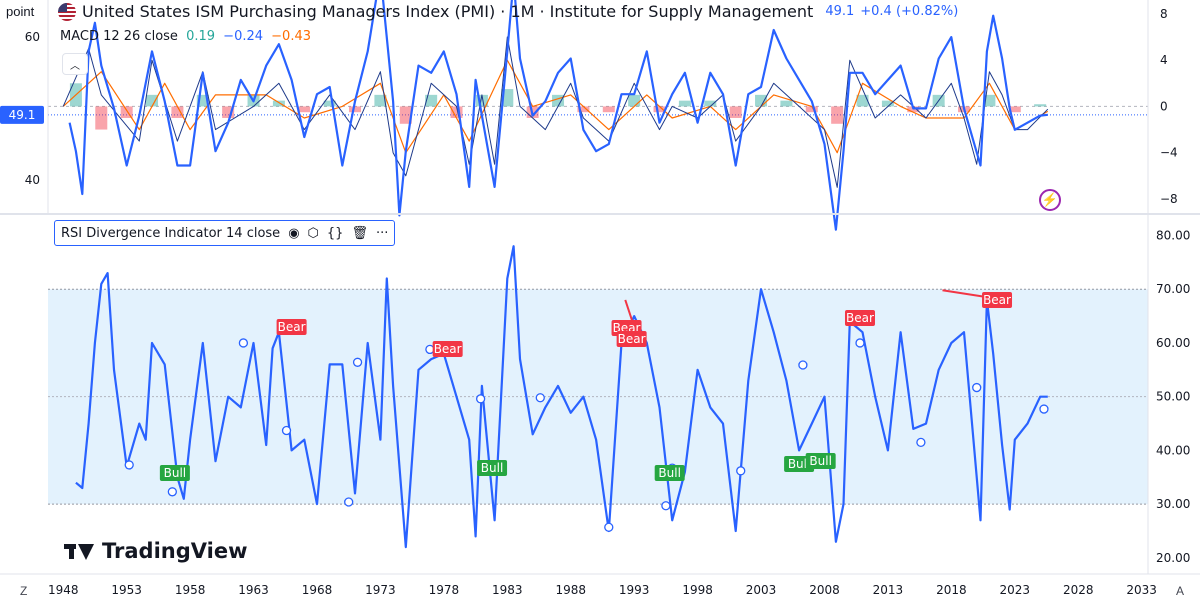 This screenshot has width=1200, height=613. What do you see at coordinates (291, 36) in the screenshot?
I see `macd-signal-value: −0.43` at bounding box center [291, 36].